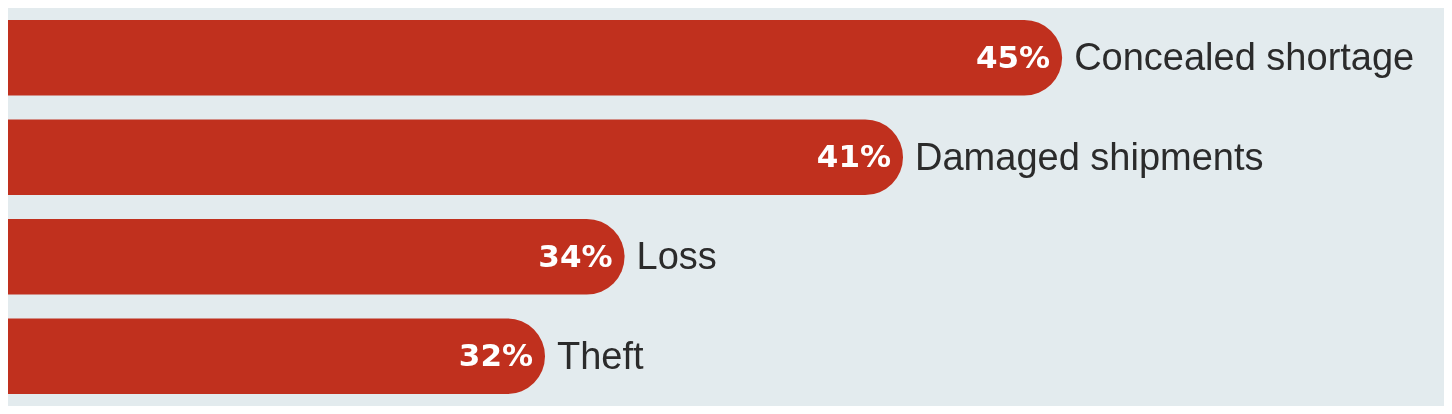  I want to click on data-label: 45%, so click(1013, 56).